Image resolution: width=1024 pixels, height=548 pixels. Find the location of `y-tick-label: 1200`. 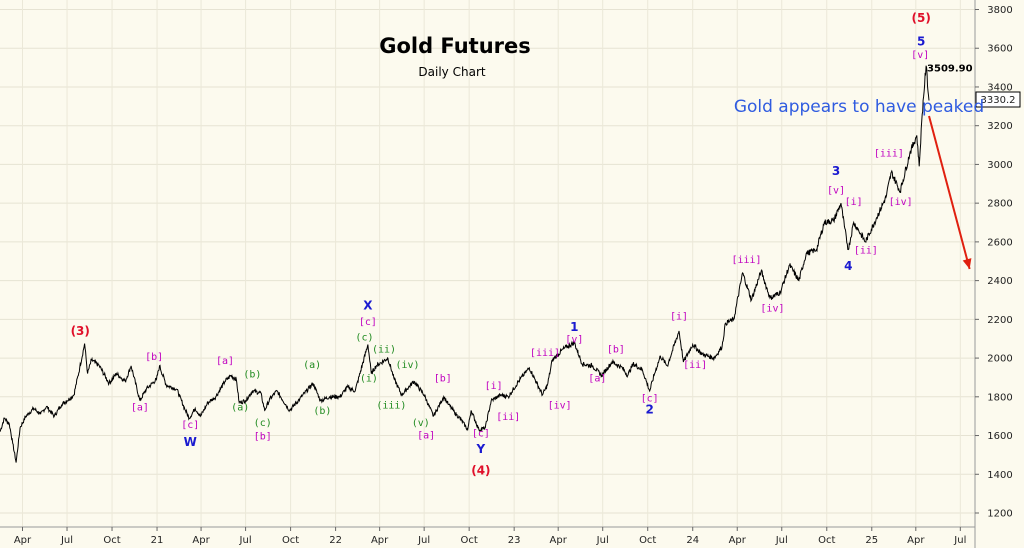

y-tick-label: 1200 is located at coordinates (999, 514).